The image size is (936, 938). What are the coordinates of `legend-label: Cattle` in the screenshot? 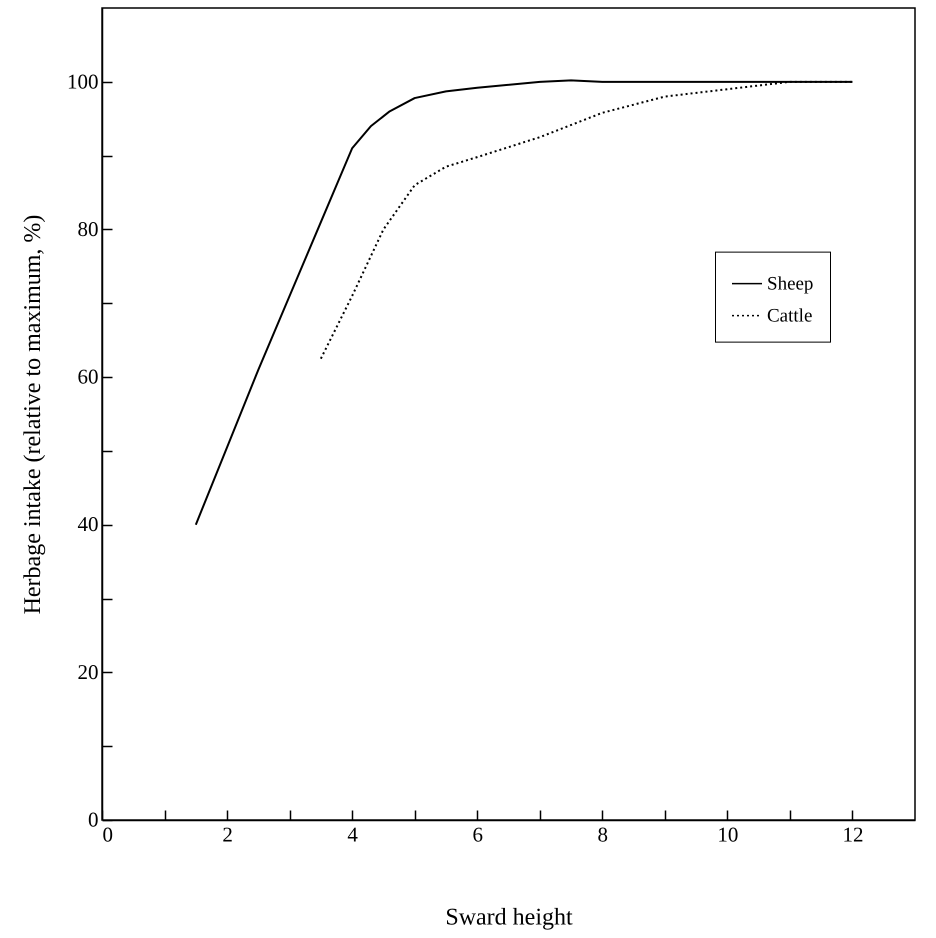 It's located at (789, 316).